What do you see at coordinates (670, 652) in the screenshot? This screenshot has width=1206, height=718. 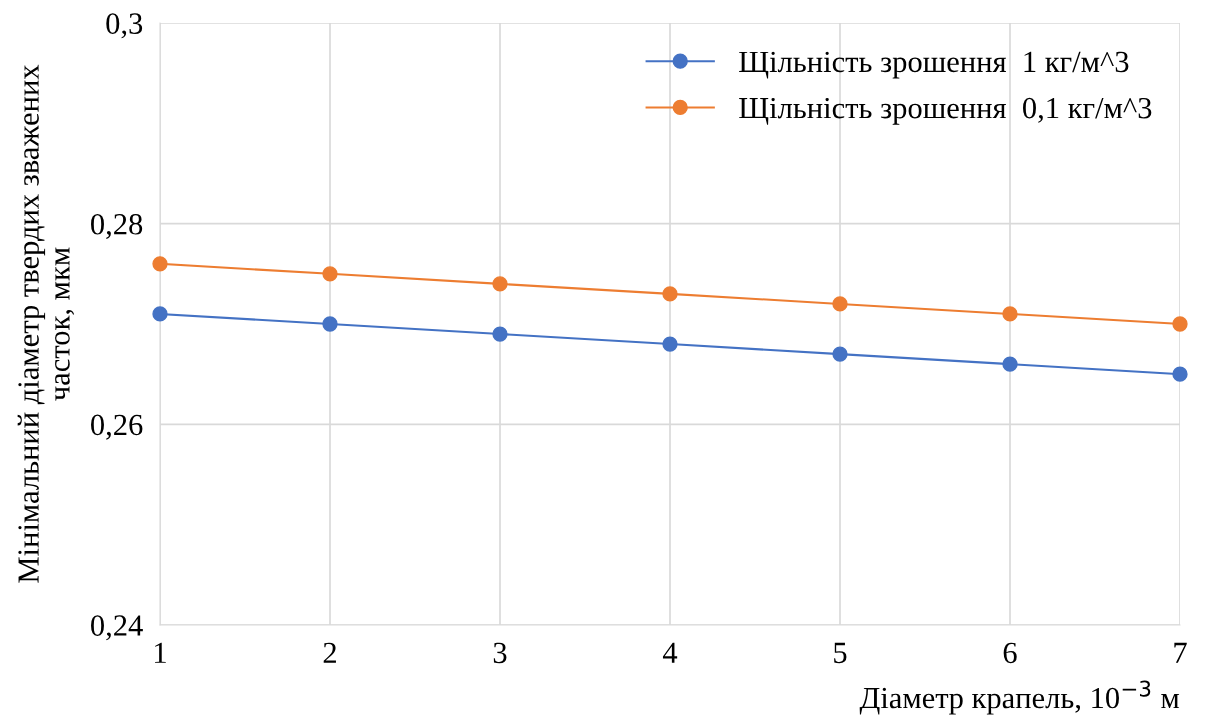 I see `x-tick-label: 4` at bounding box center [670, 652].